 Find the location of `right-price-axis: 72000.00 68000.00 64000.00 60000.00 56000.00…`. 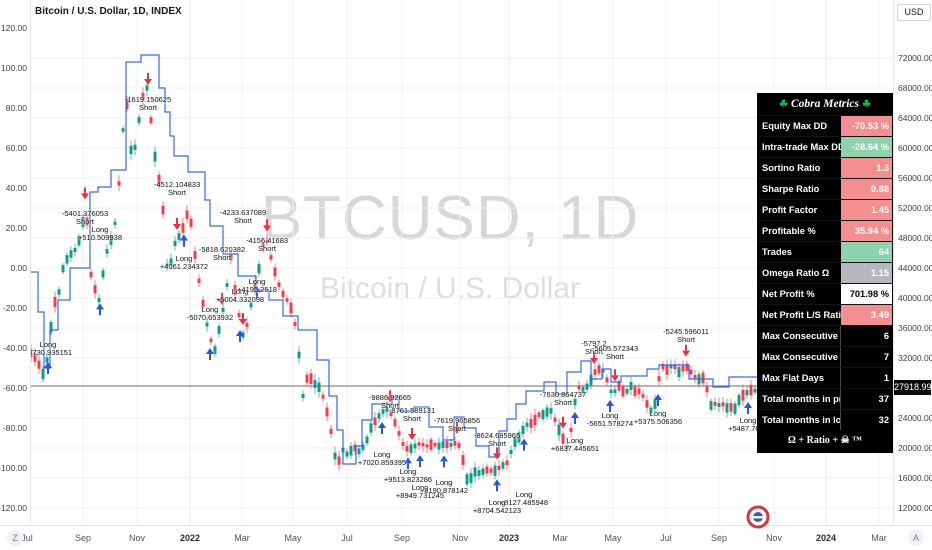

right-price-axis: 72000.00 68000.00 64000.00 60000.00 56000.00… is located at coordinates (912, 262).